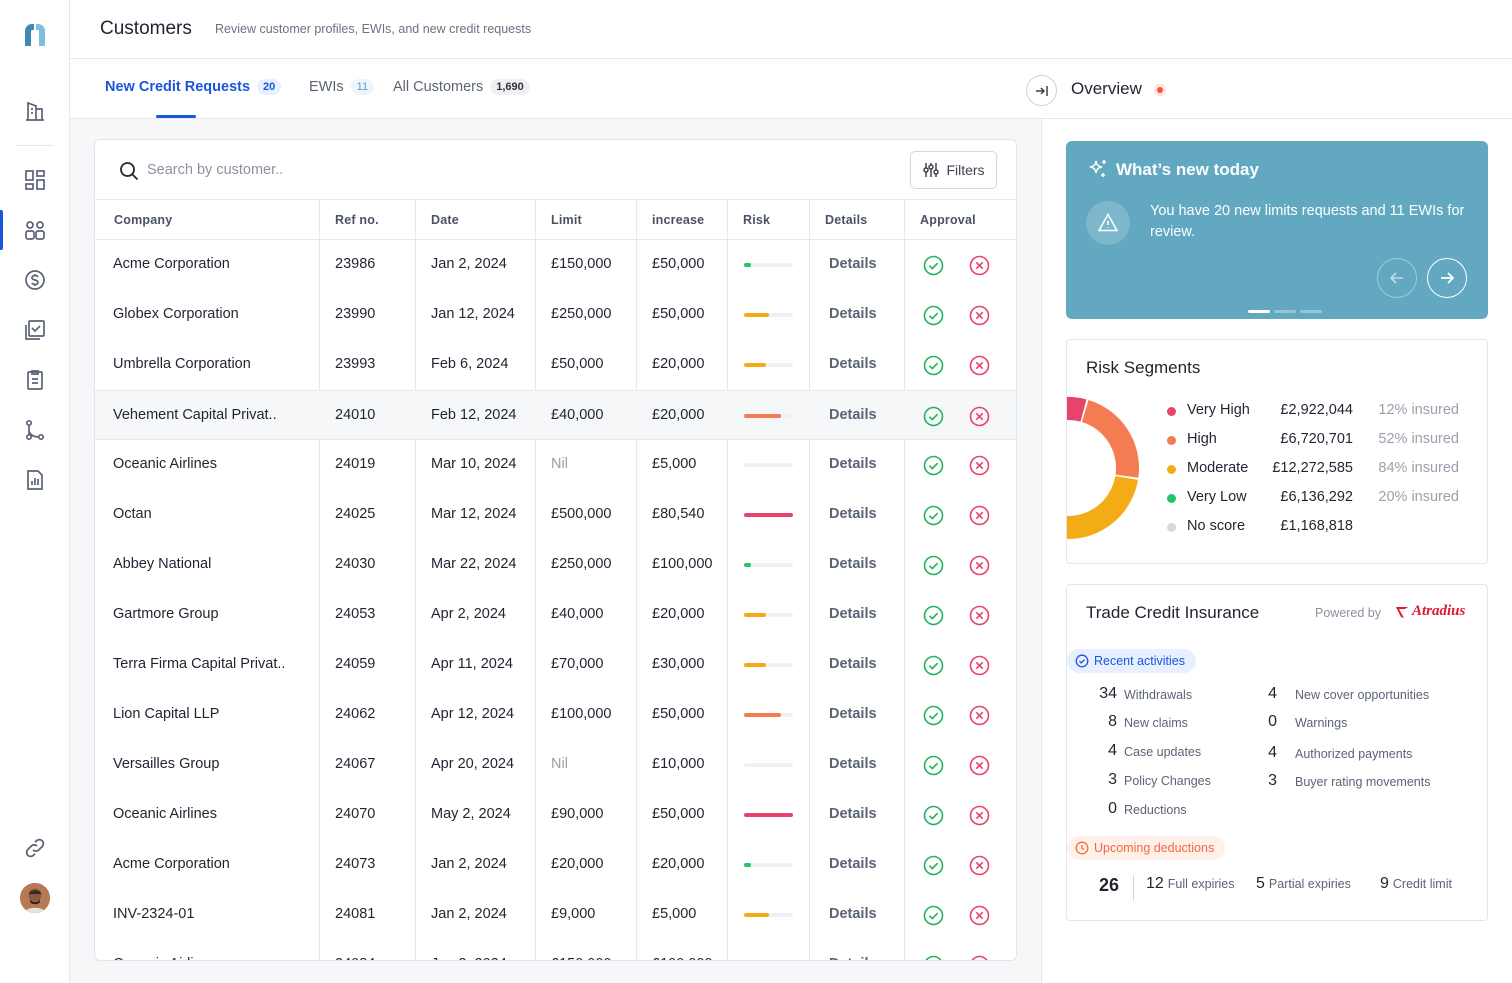 This screenshot has height=983, width=1512. Describe the element at coordinates (35, 111) in the screenshot. I see `building-icon` at that location.